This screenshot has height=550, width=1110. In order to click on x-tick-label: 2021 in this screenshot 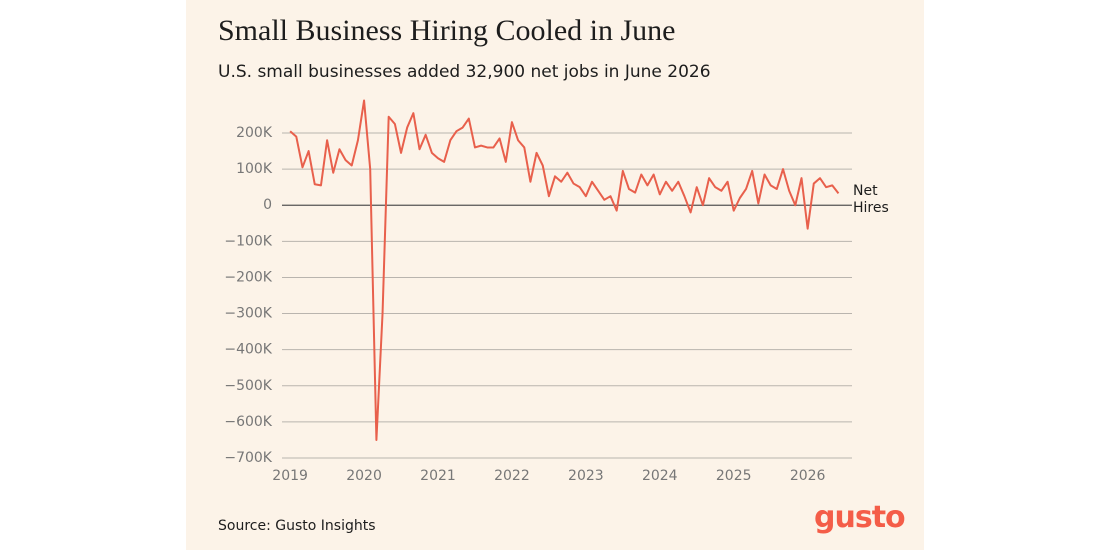, I will do `click(438, 476)`.